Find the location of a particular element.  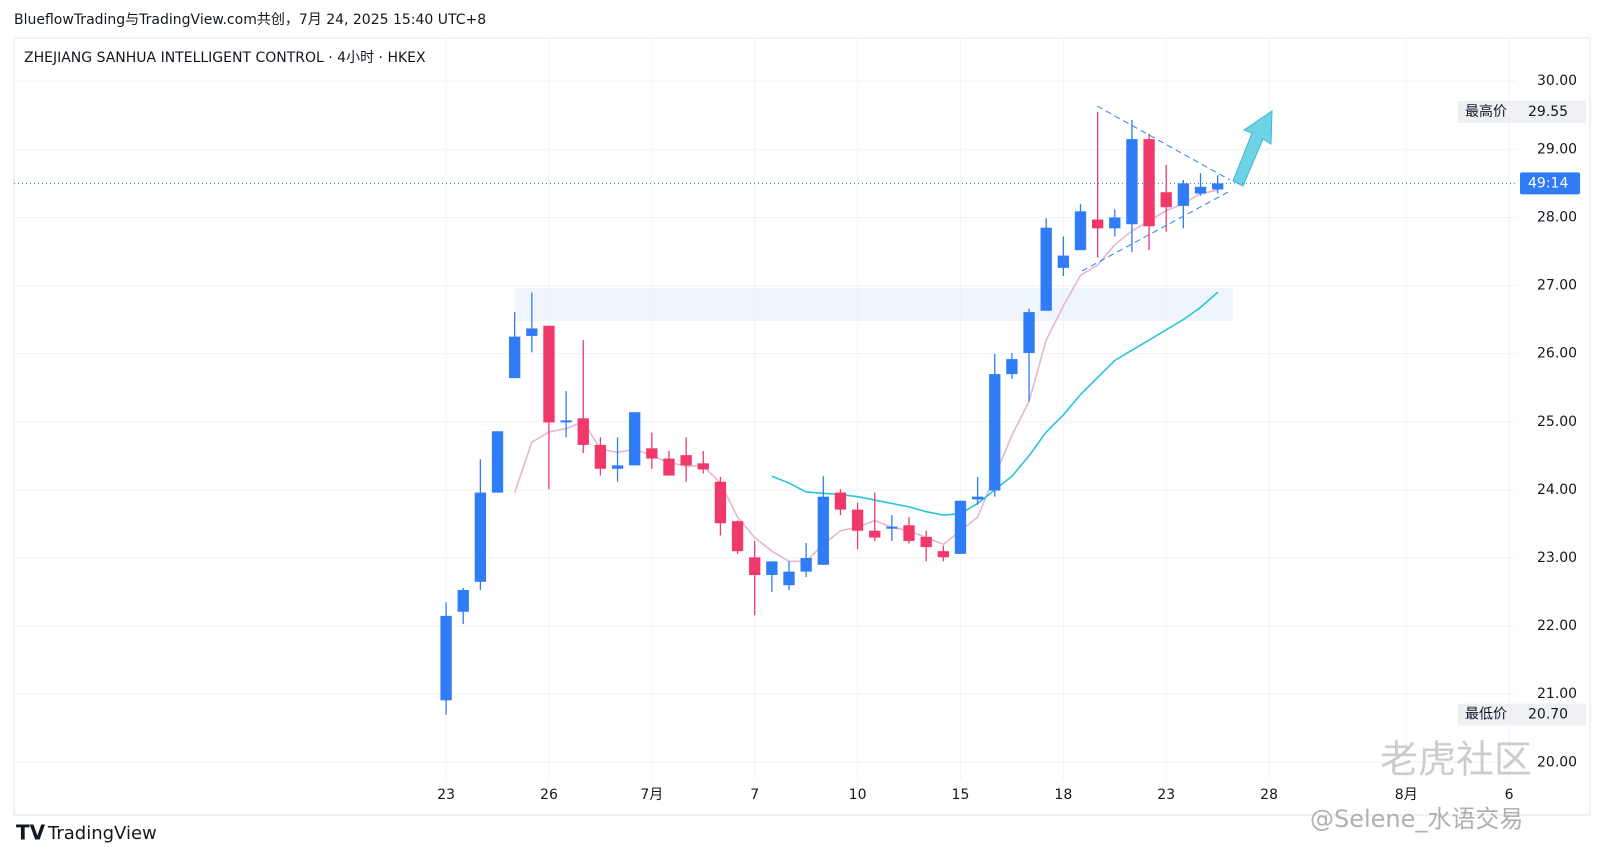

y-tick-label: 29.00 is located at coordinates (1557, 149).